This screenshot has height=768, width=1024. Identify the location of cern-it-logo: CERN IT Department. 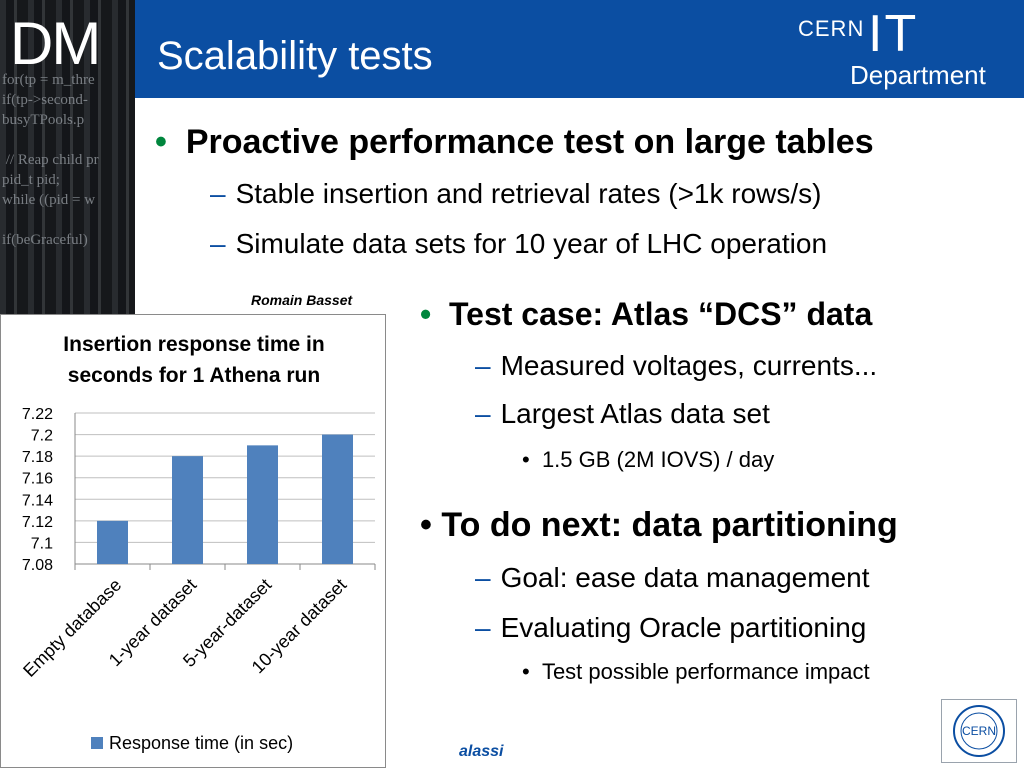
(904, 49).